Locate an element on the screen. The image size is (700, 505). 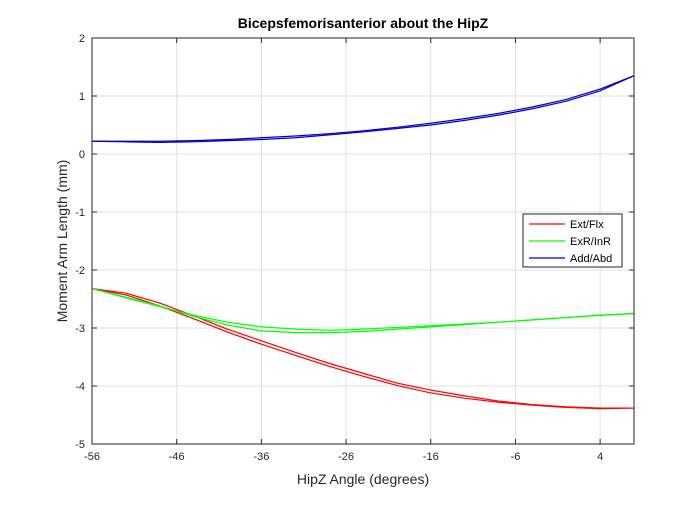
x-tick-label: -46 is located at coordinates (177, 457).